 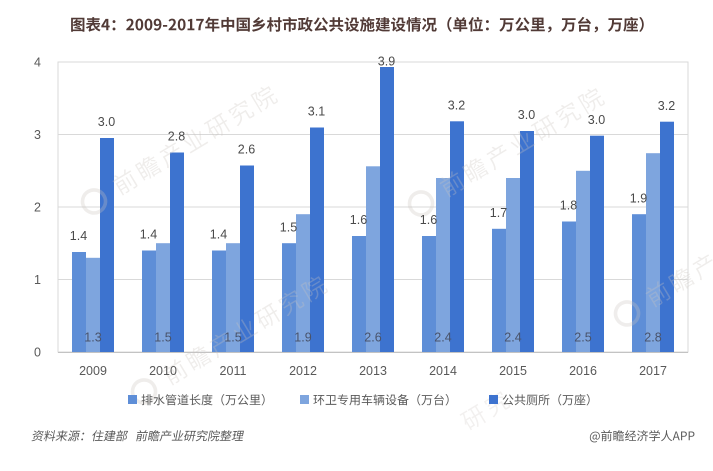 What do you see at coordinates (386, 61) in the screenshot?
I see `svg-text: 3.9` at bounding box center [386, 61].